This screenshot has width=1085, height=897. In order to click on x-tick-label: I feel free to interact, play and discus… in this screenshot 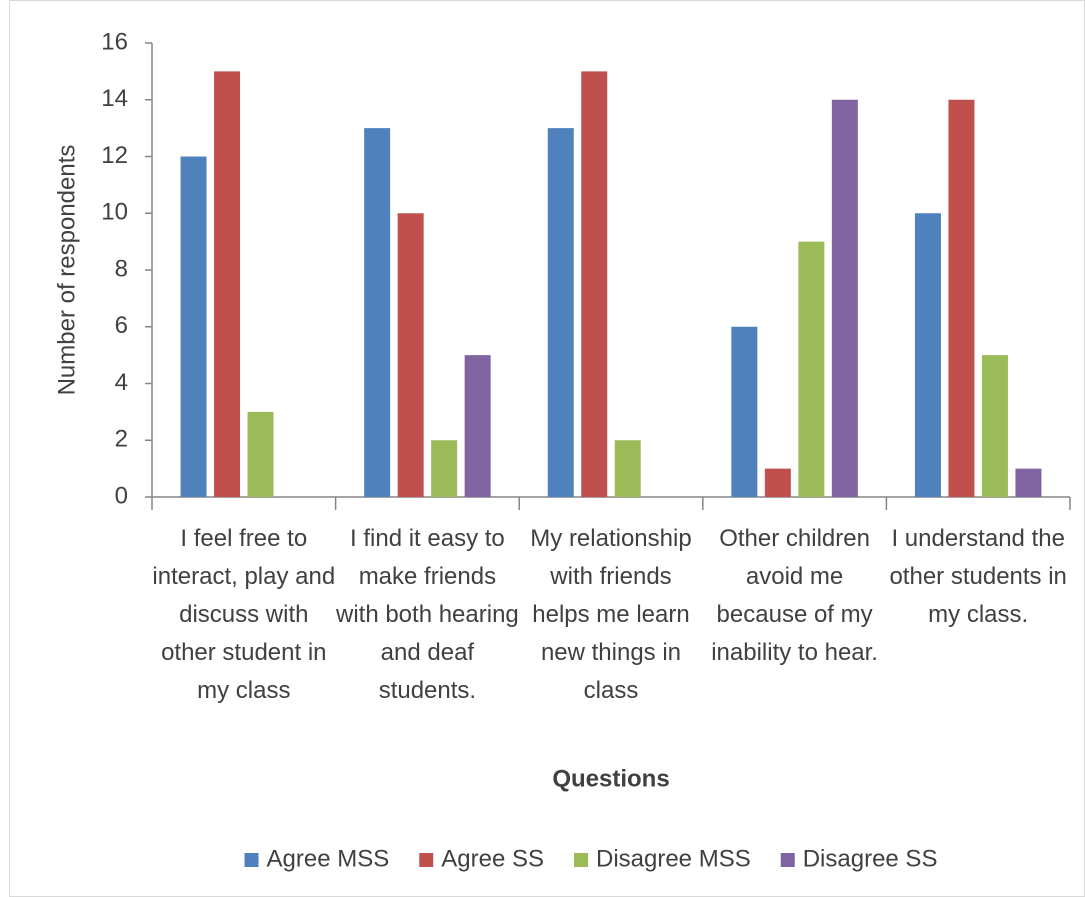, I will do `click(244, 614)`.